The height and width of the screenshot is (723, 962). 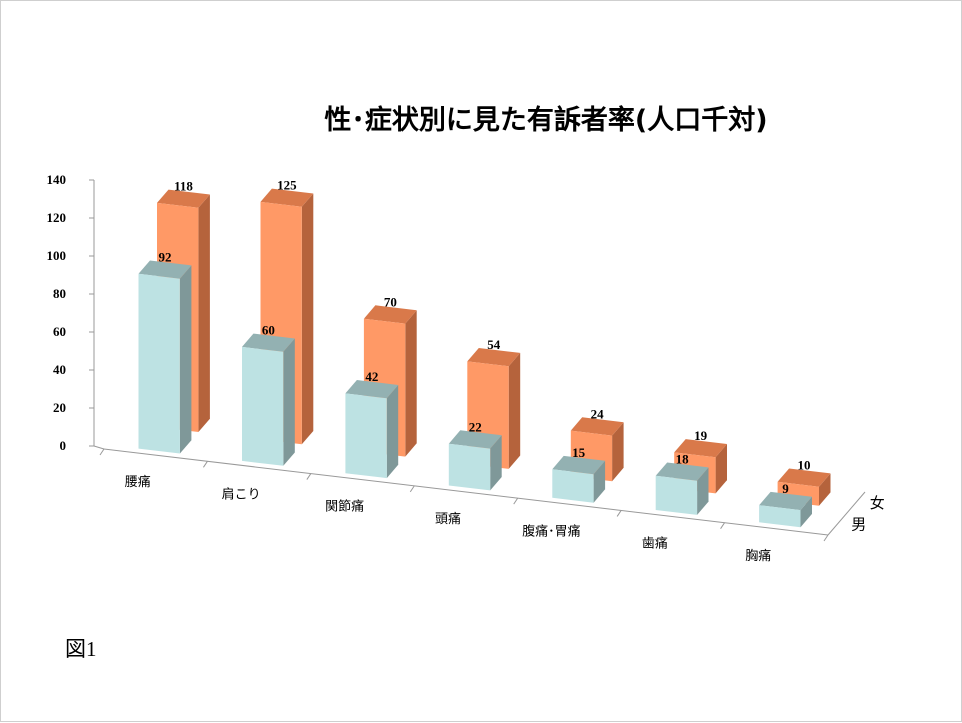 What do you see at coordinates (494, 344) in the screenshot?
I see `data-label: 54` at bounding box center [494, 344].